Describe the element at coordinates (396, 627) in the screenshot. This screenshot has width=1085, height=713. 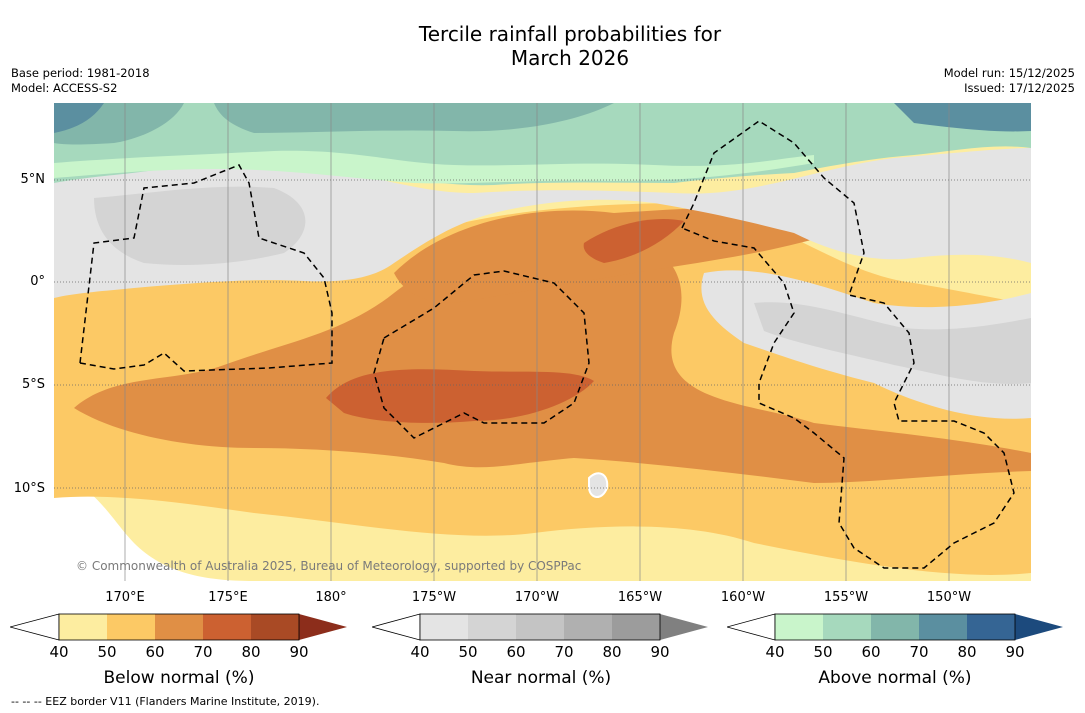
I see `cbar2-left-arrow` at that location.